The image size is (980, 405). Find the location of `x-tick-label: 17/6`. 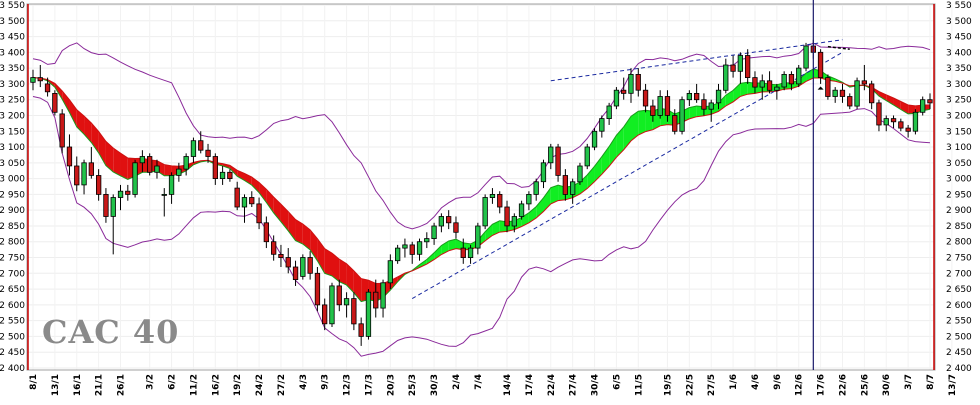

x-tick-label: 17/6 is located at coordinates (822, 385).